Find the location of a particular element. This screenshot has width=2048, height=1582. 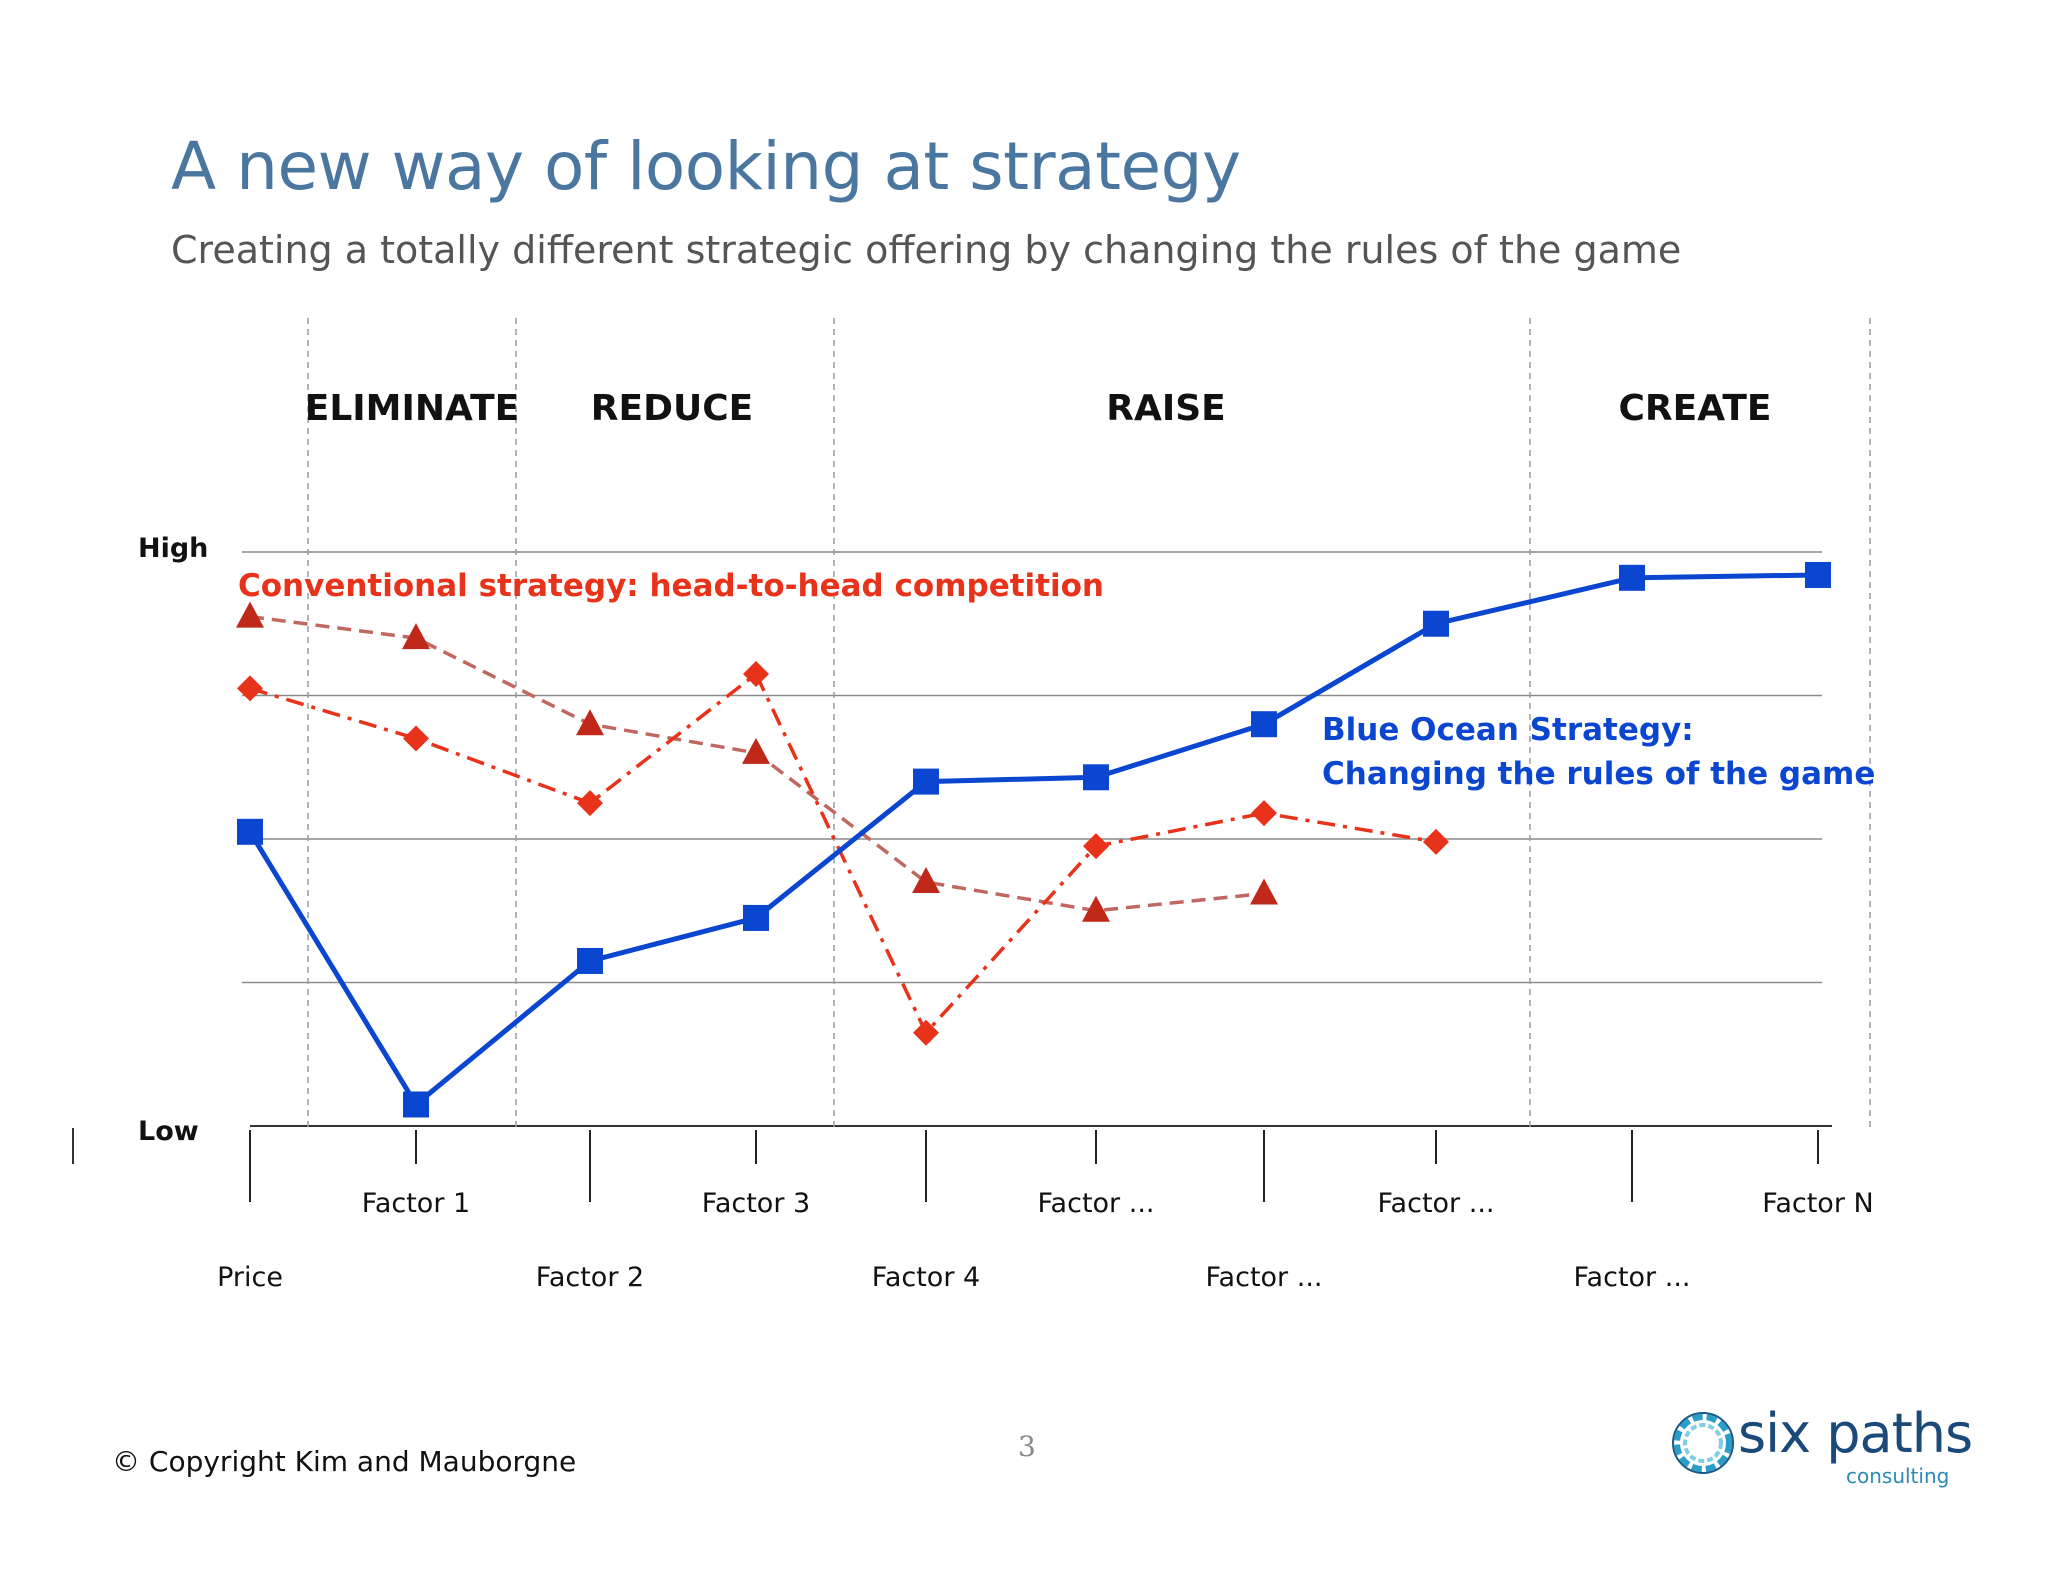

y-label-low: Low is located at coordinates (168, 1131).